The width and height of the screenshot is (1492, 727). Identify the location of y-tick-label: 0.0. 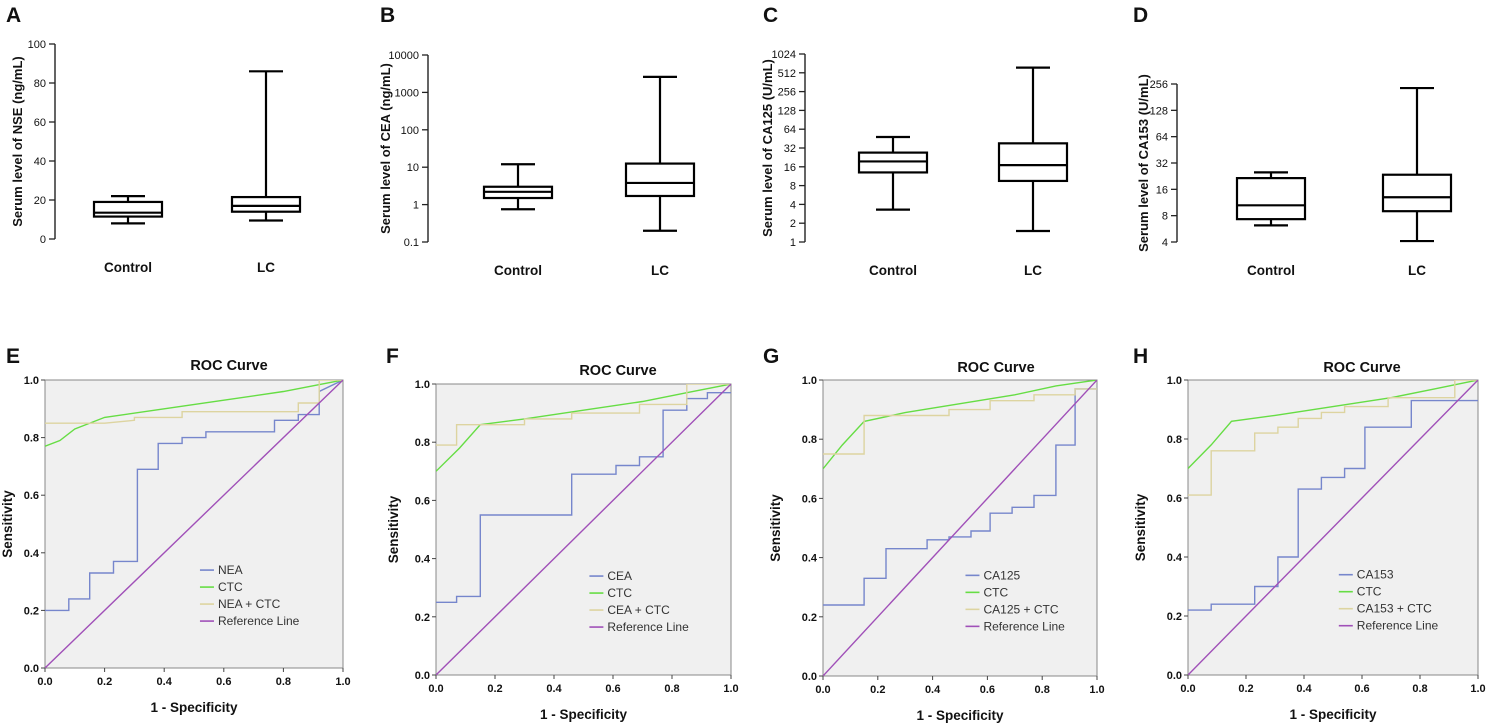
(31, 669).